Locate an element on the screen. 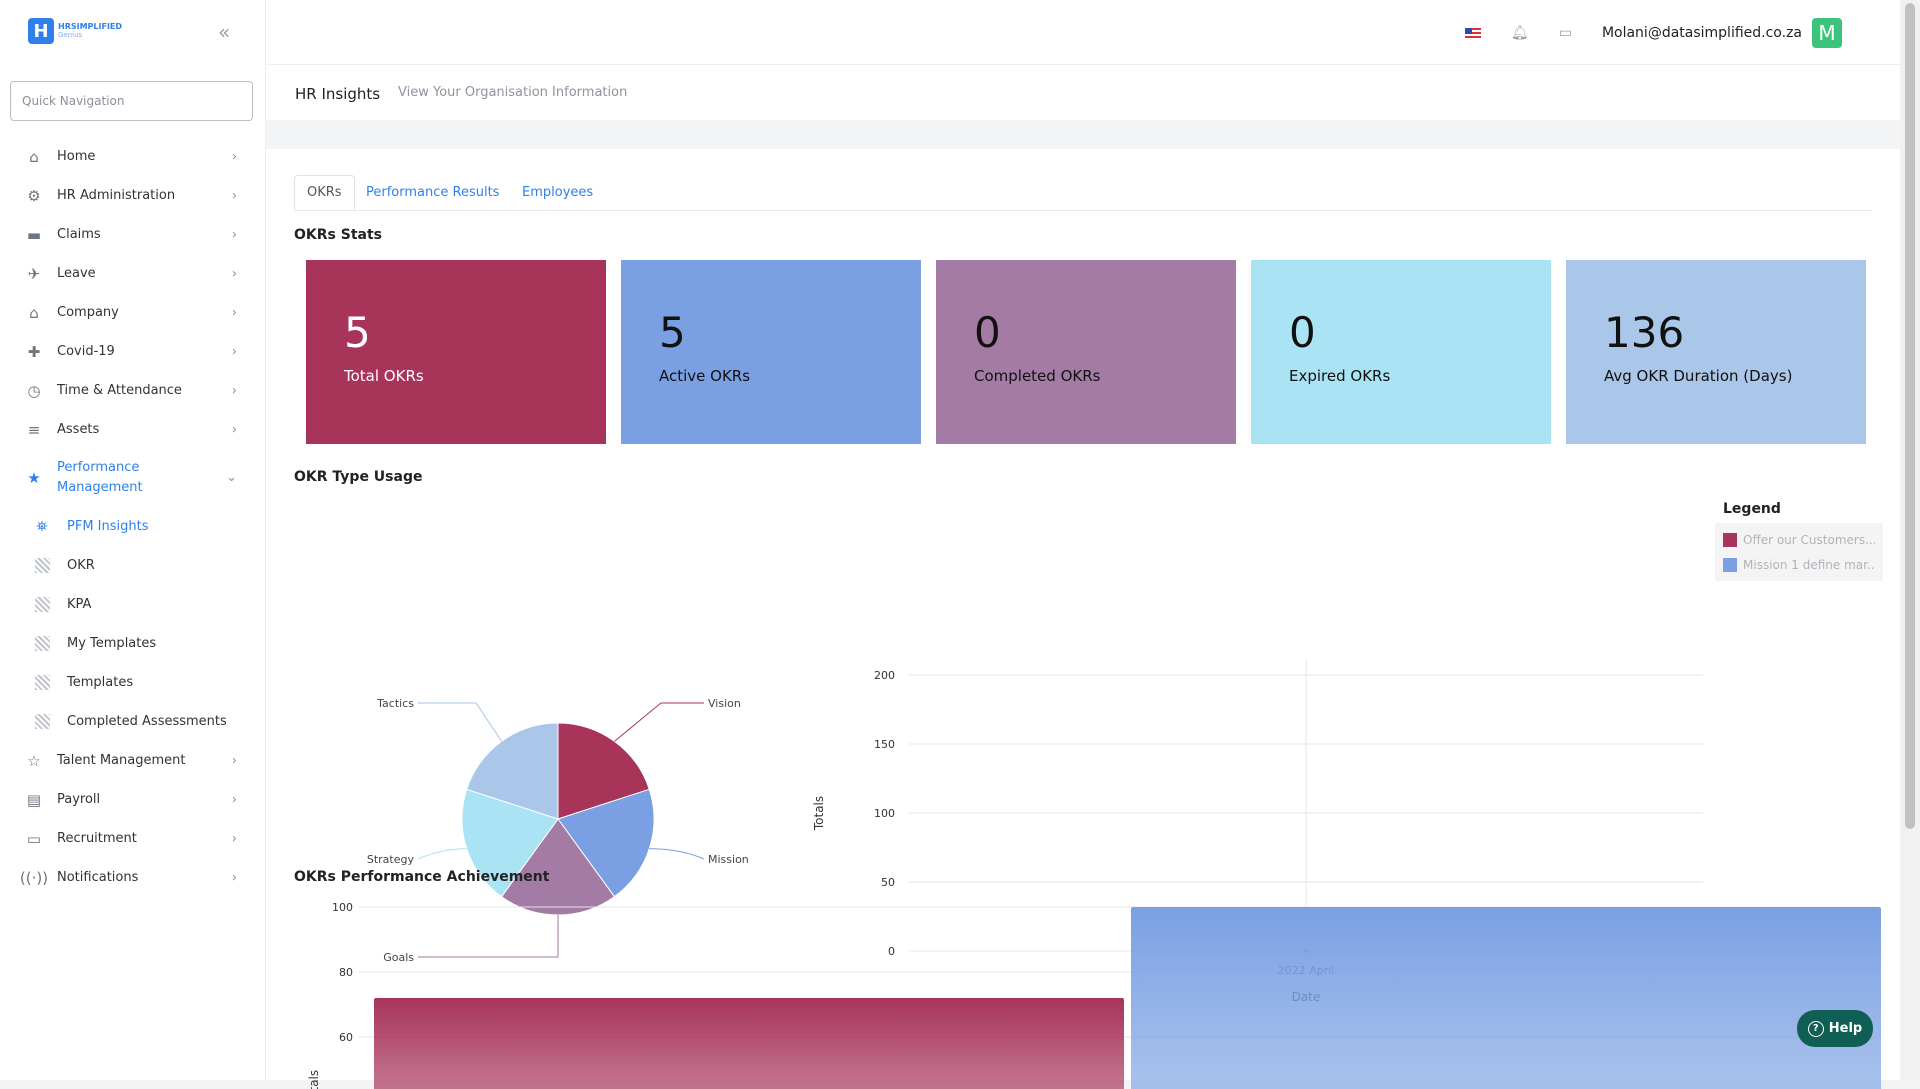  sidebar-item-payroll: ▤ Payroll › is located at coordinates (132, 799).